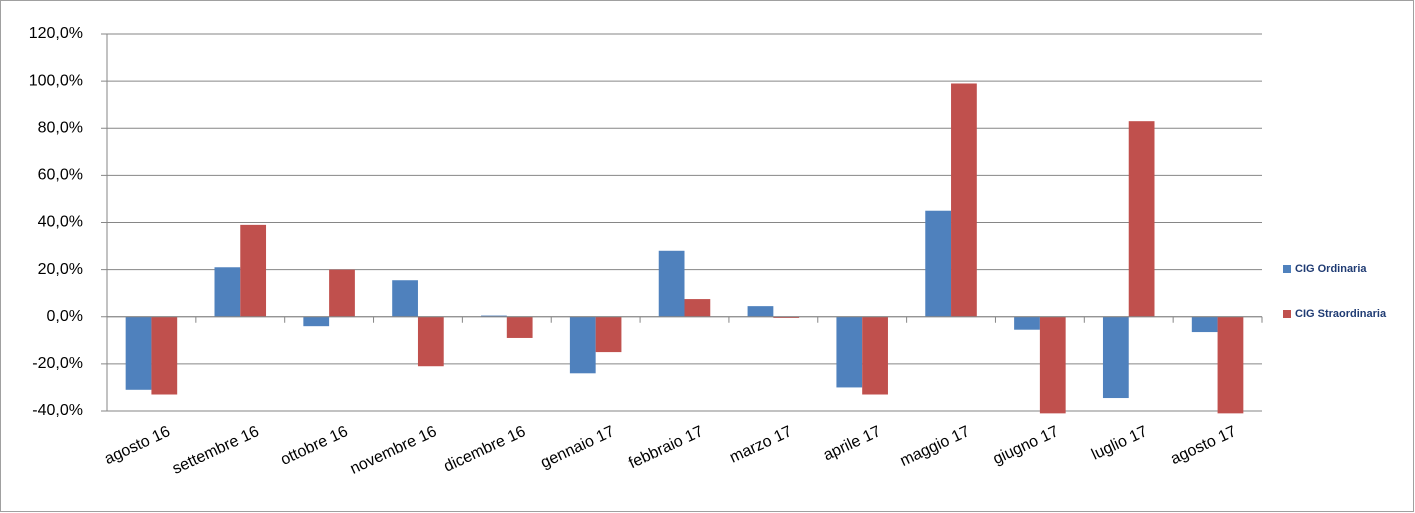 The height and width of the screenshot is (513, 1415). What do you see at coordinates (65, 316) in the screenshot?
I see `y-tick-label: 0,0%` at bounding box center [65, 316].